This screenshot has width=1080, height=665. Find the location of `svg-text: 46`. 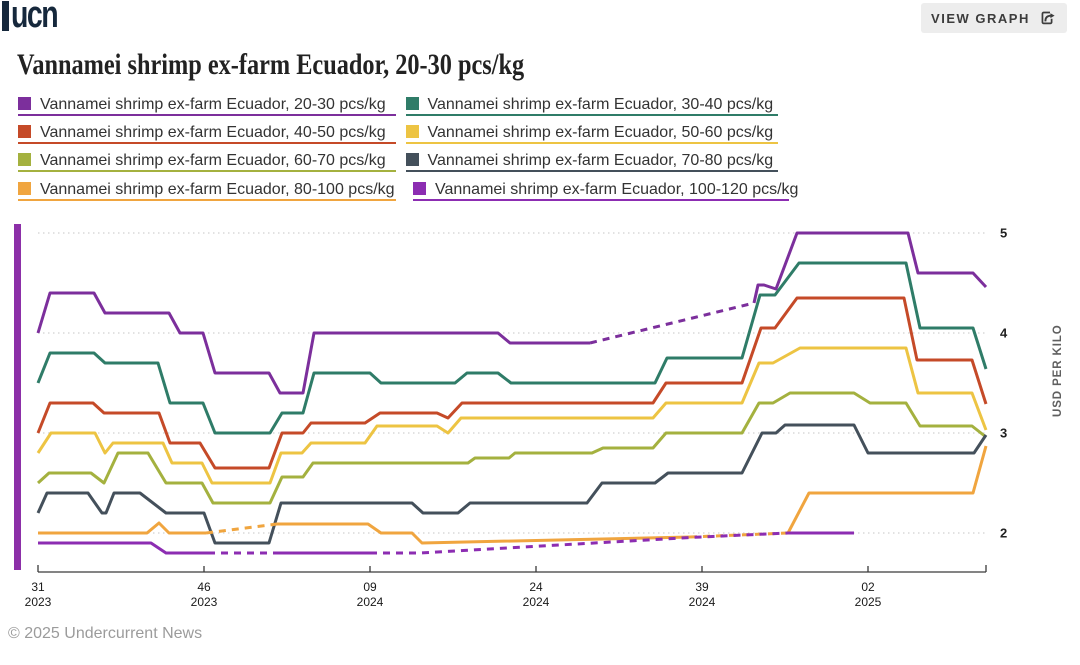

svg-text: 46 is located at coordinates (204, 587).